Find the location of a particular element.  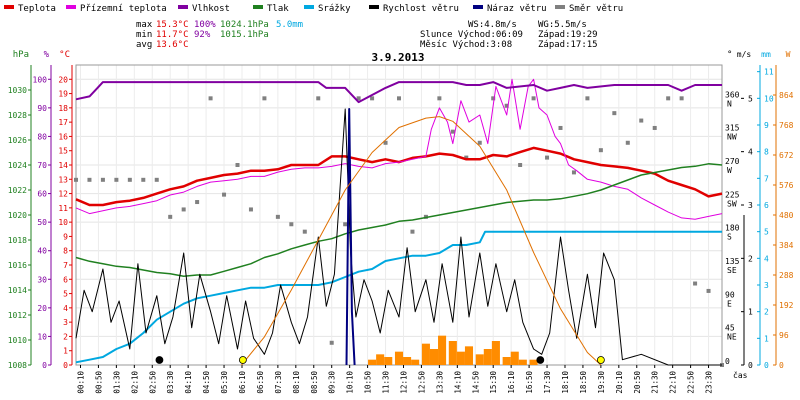

axis-label-dir-0: 0 is located at coordinates (727, 361).